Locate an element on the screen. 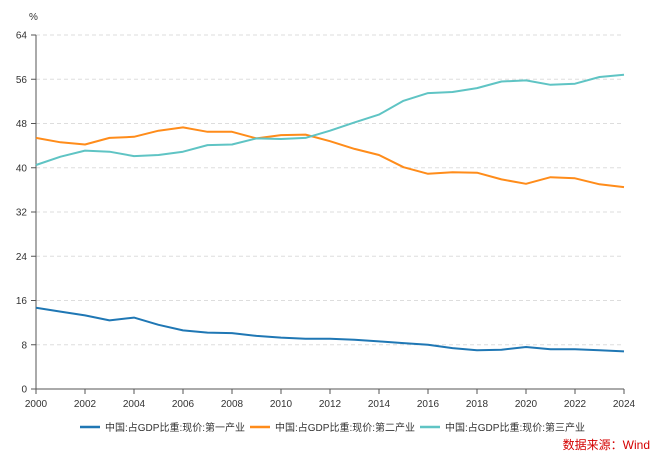 The image size is (660, 467). x-tick-label: 2024 is located at coordinates (624, 404).